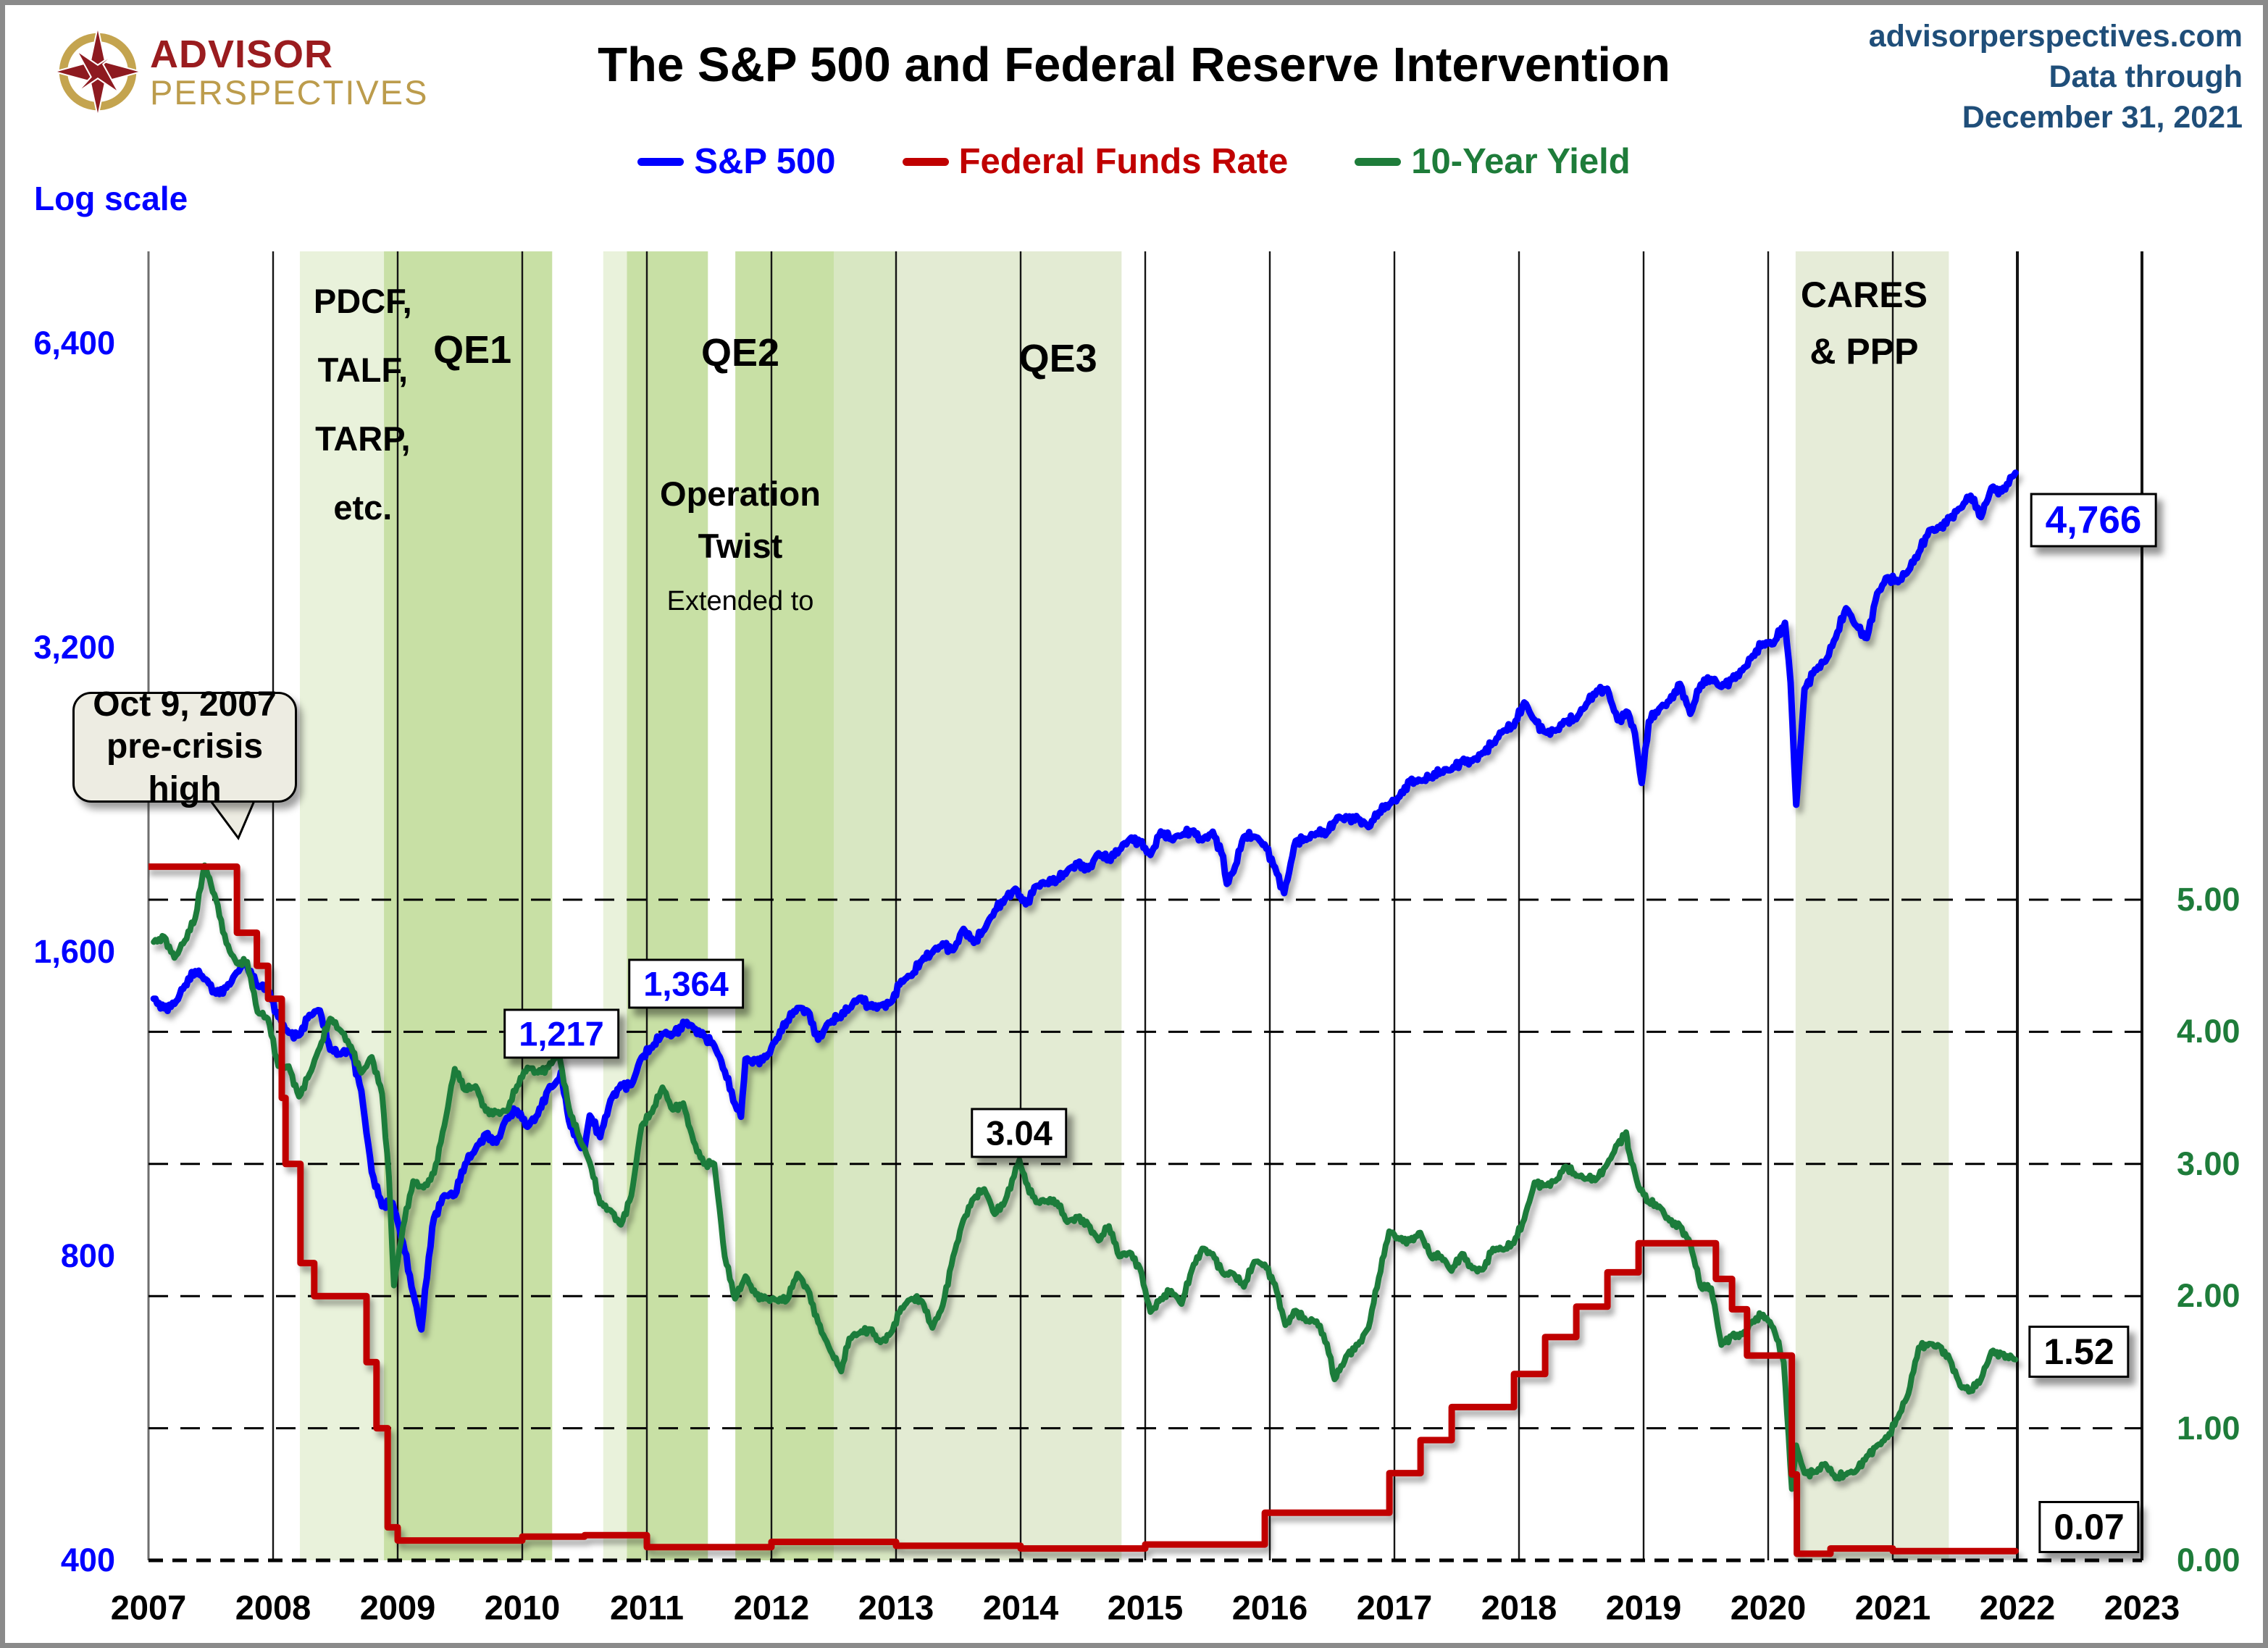 Image resolution: width=2268 pixels, height=1648 pixels. What do you see at coordinates (2208, 1163) in the screenshot?
I see `y-axis-tick-right-3.00: 3.00` at bounding box center [2208, 1163].